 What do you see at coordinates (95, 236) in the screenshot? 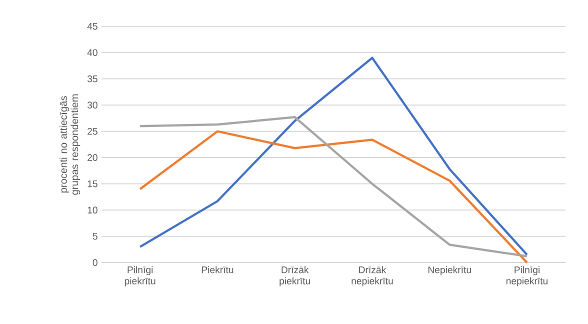
I see `y-tick-label: 5` at bounding box center [95, 236].